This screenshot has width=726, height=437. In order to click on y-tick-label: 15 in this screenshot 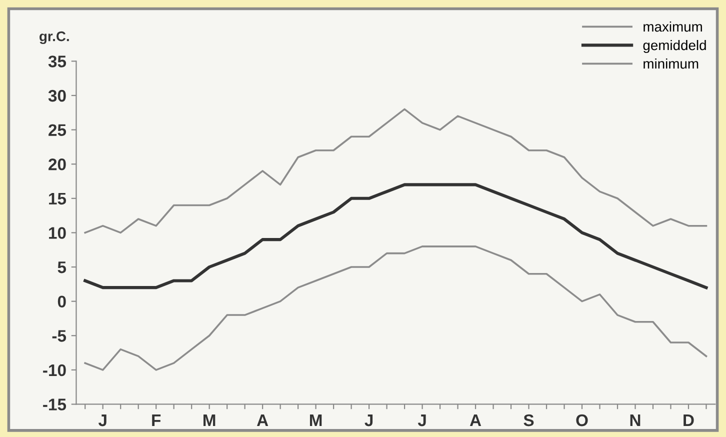, I will do `click(57, 198)`.